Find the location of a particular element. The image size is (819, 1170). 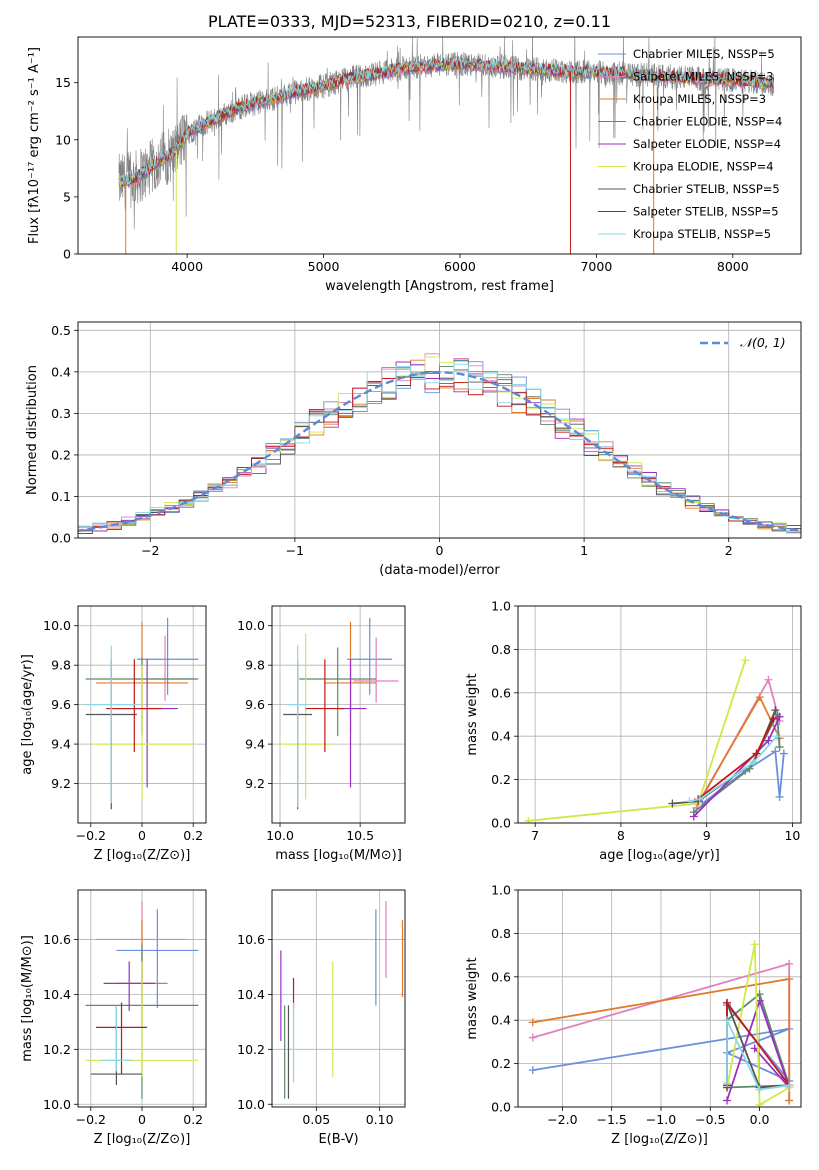

y-tick-label: 9.6 is located at coordinates (61, 704).